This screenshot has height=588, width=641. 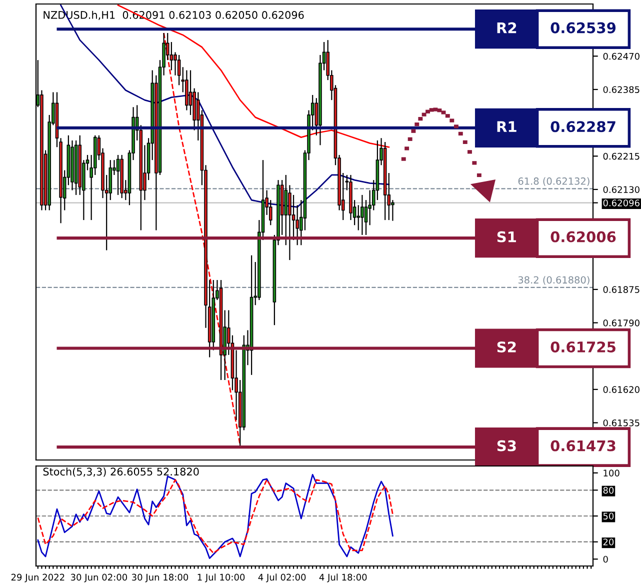 What do you see at coordinates (621, 90) in the screenshot?
I see `y-tick-label: 0.62385` at bounding box center [621, 90].